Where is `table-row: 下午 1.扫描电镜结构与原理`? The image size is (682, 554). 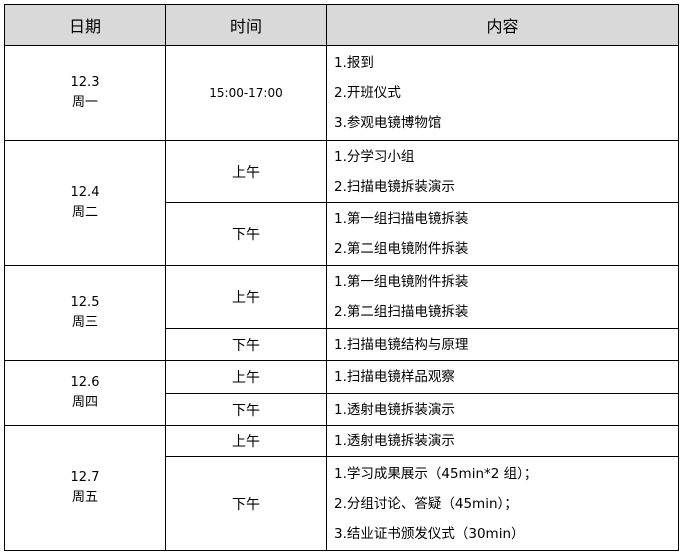 table-row: 下午 1.扫描电镜结构与原理 is located at coordinates (342, 344).